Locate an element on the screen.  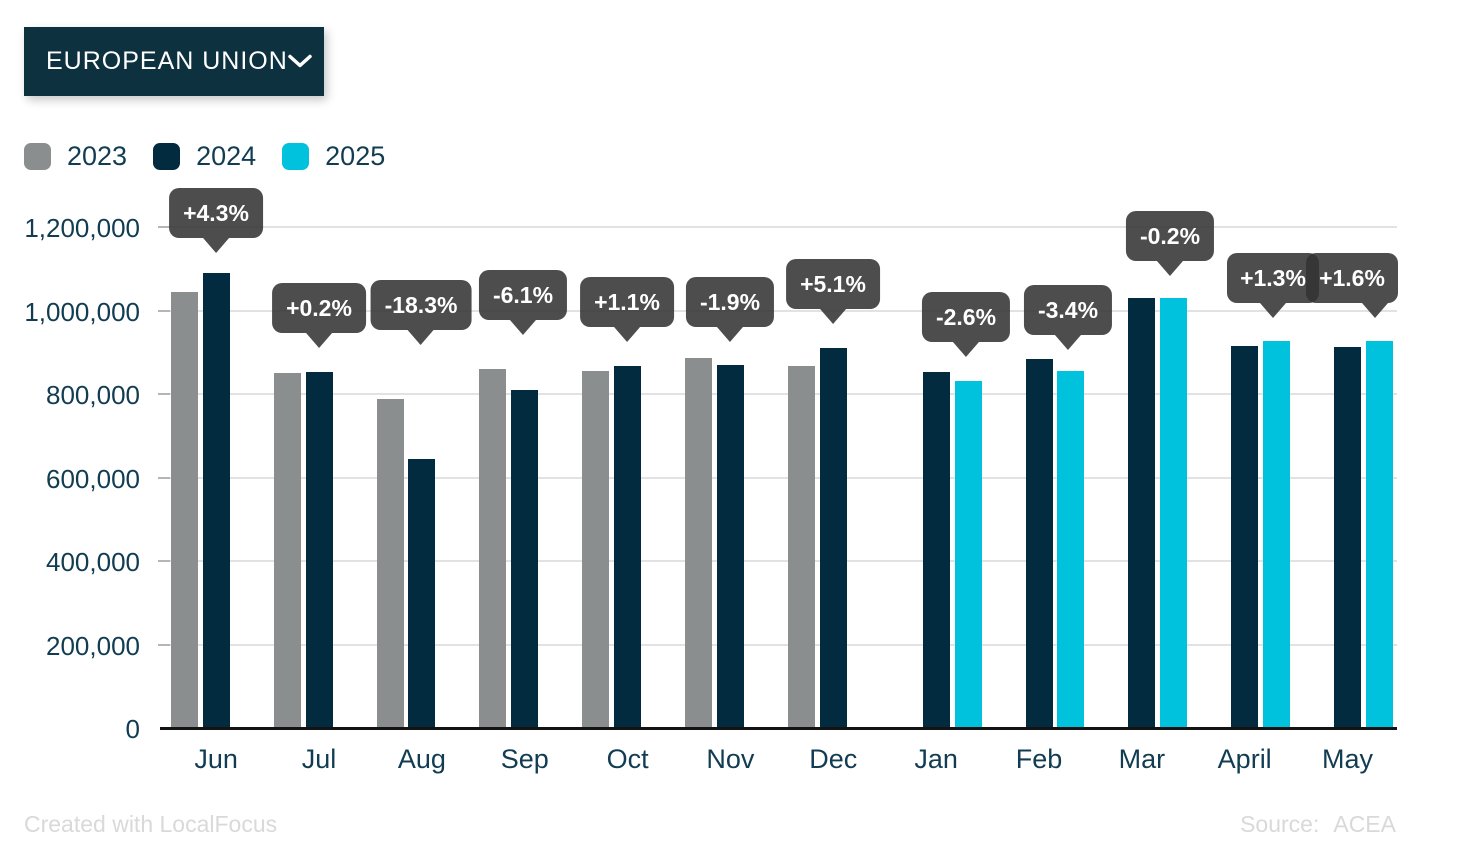
change-tooltip-april: +1.3% is located at coordinates (1273, 285).